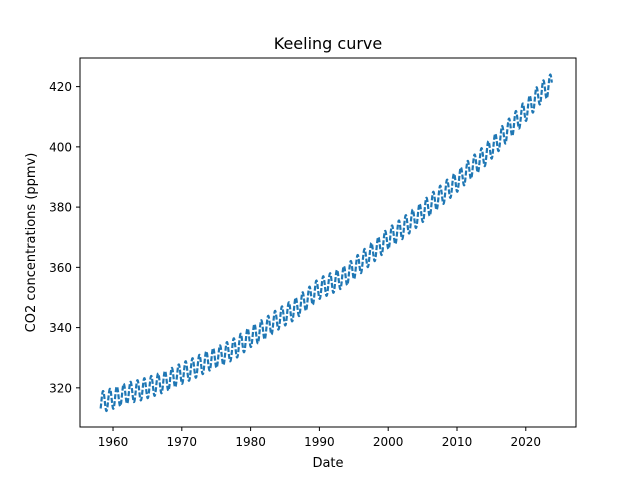 The image size is (640, 480). What do you see at coordinates (113, 442) in the screenshot?
I see `x-tick-label: 1960` at bounding box center [113, 442].